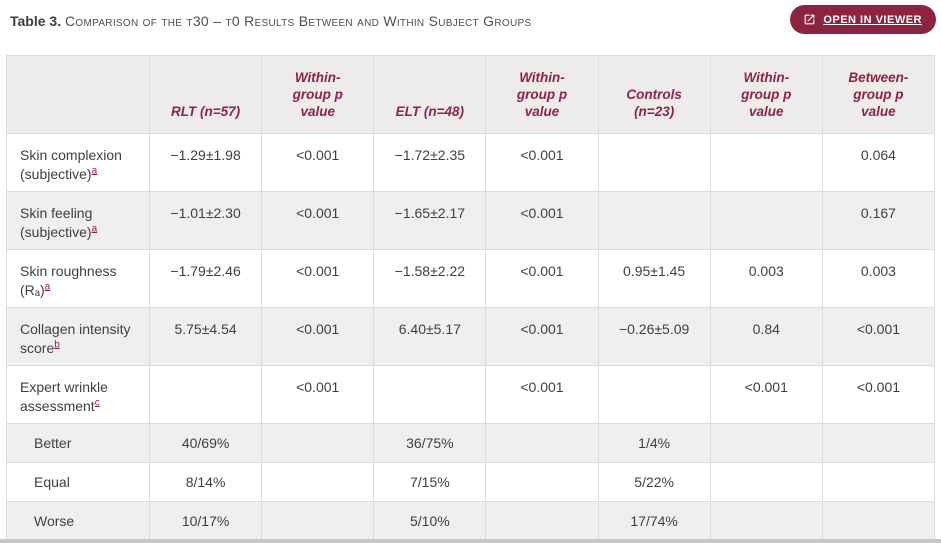 The width and height of the screenshot is (941, 543). I want to click on row-label: Better, so click(78, 443).